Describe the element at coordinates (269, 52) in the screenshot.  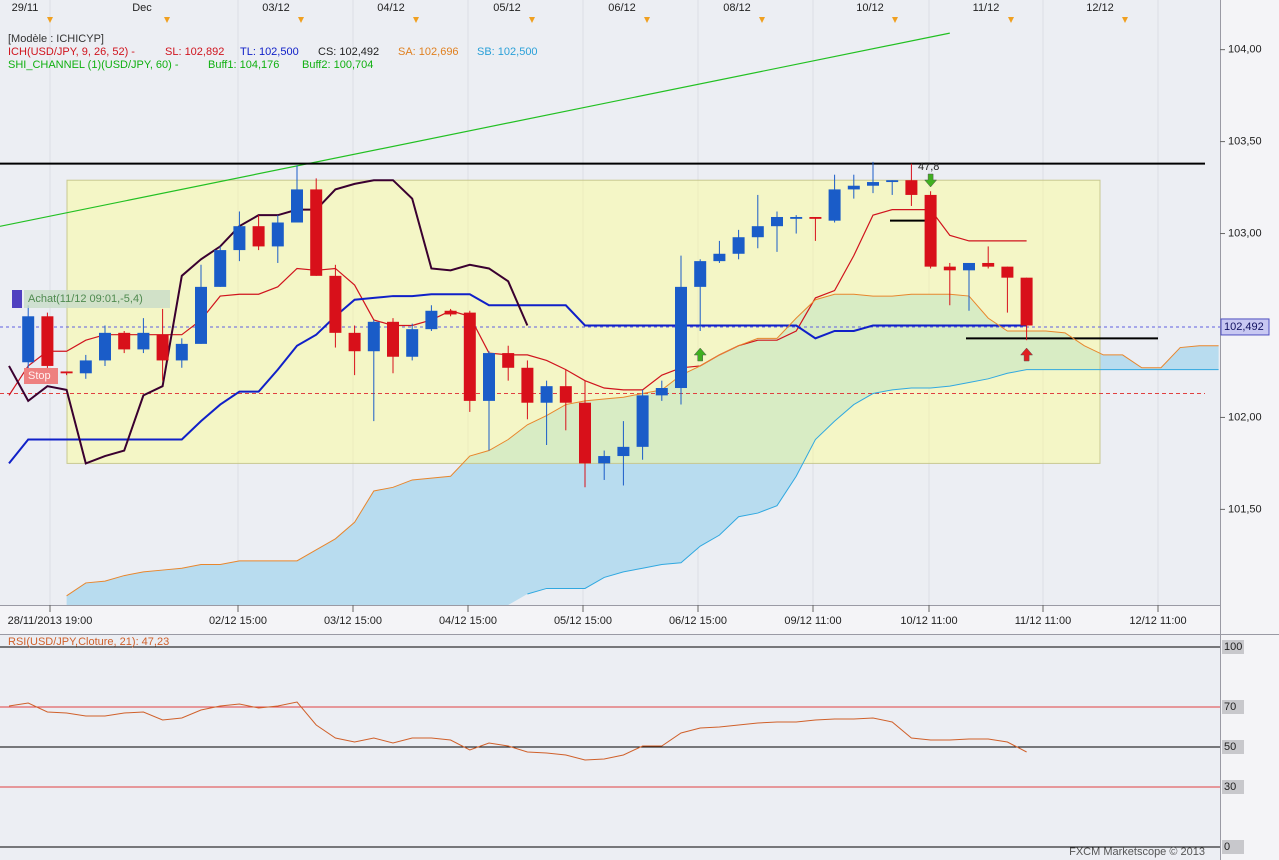
I see `indicator-label: TL: 102,500` at that location.